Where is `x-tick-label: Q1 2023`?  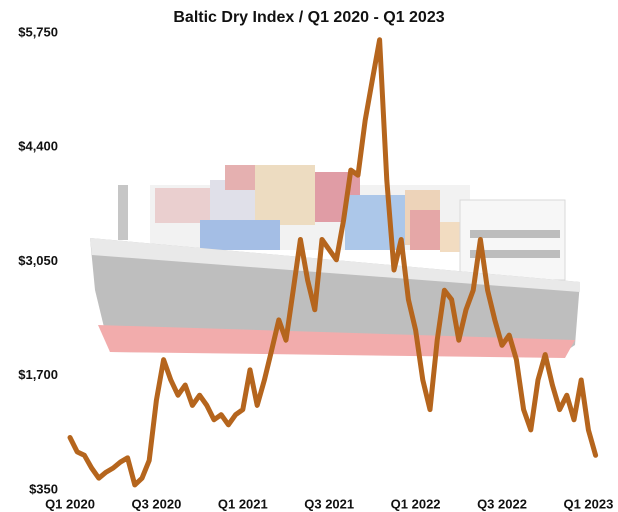
x-tick-label: Q1 2023 is located at coordinates (588, 503).